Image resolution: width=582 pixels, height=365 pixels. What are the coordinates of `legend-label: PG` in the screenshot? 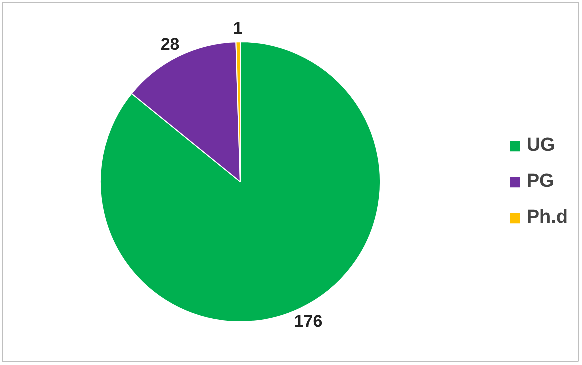 It's located at (540, 181).